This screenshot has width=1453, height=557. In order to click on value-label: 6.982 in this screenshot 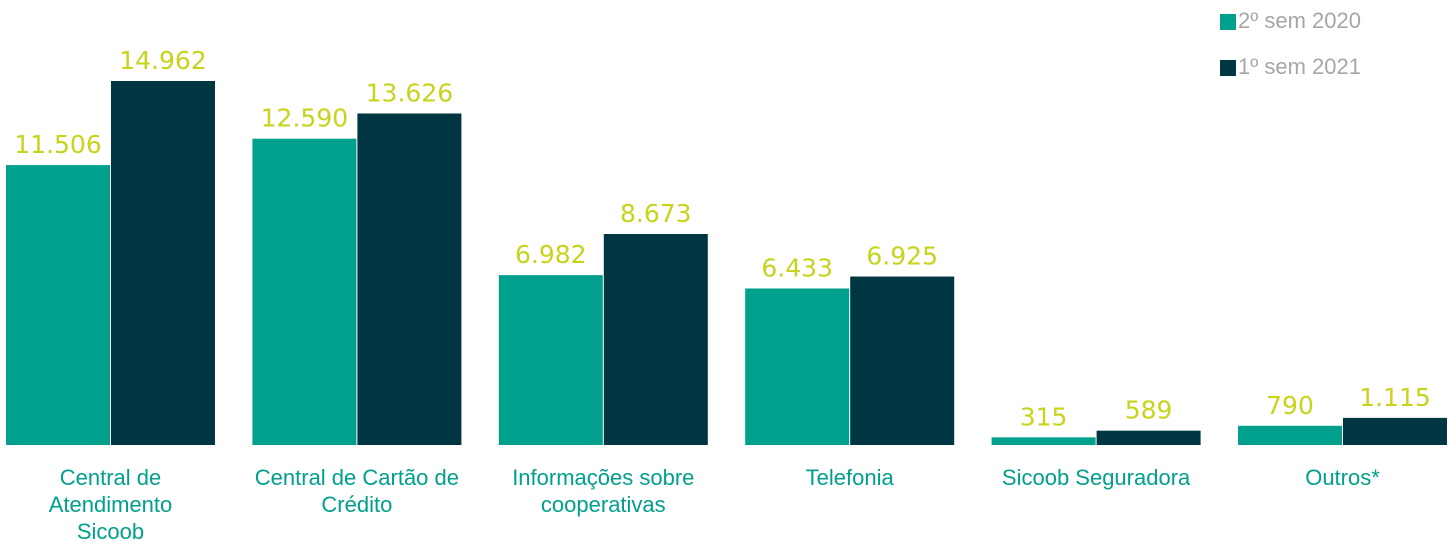, I will do `click(551, 254)`.